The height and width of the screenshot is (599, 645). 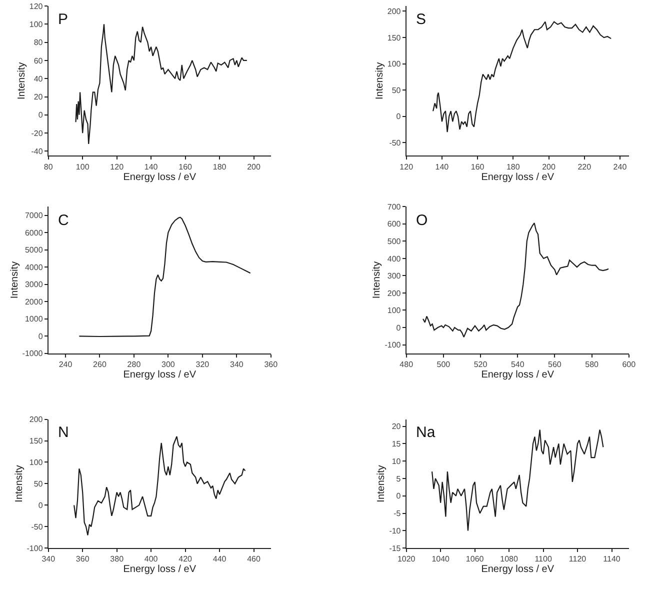 What do you see at coordinates (219, 559) in the screenshot?
I see `x-tick-label: 440` at bounding box center [219, 559].